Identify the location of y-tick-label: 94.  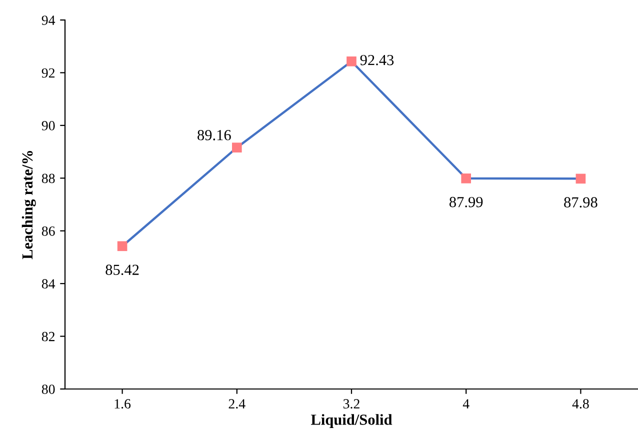
(49, 20).